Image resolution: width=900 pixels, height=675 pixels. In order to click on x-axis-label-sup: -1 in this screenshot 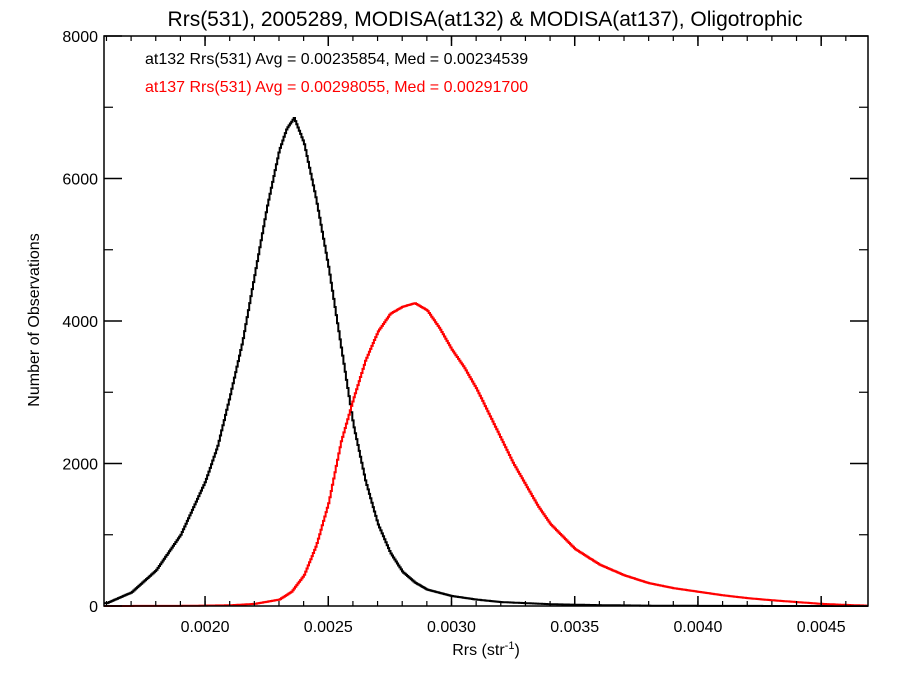, I will do `click(510, 646)`.